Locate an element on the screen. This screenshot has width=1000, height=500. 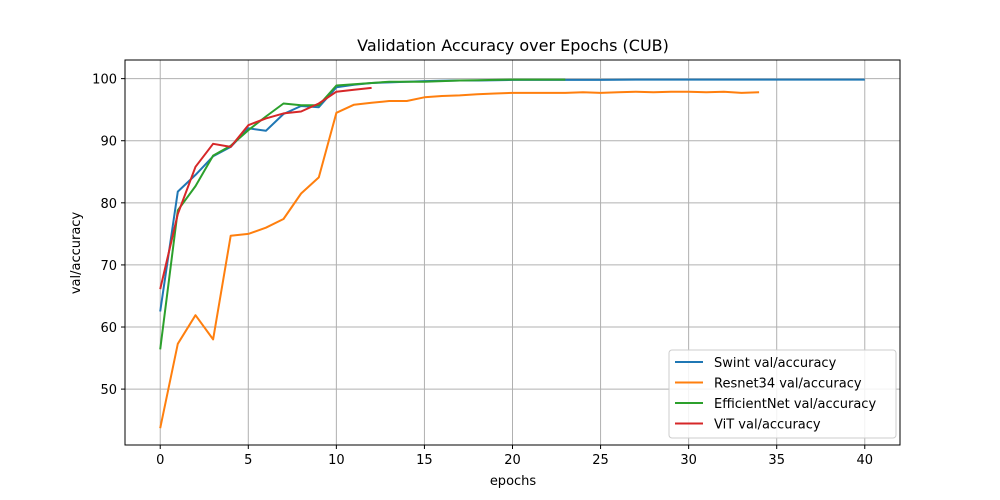
y-tick-label: 60 is located at coordinates (108, 328).